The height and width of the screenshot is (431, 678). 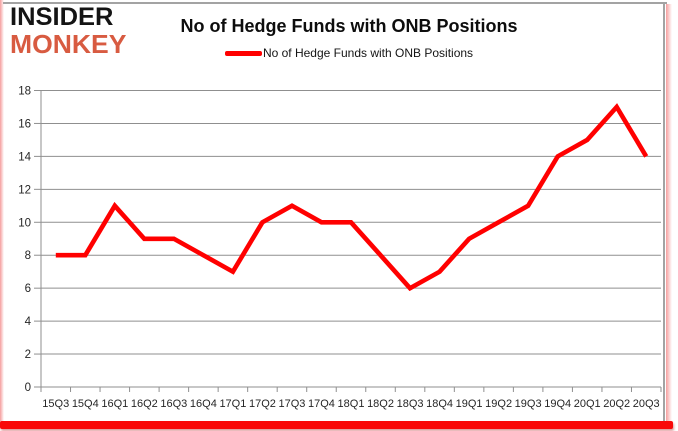 What do you see at coordinates (2, 211) in the screenshot?
I see `frame-left-edge` at bounding box center [2, 211].